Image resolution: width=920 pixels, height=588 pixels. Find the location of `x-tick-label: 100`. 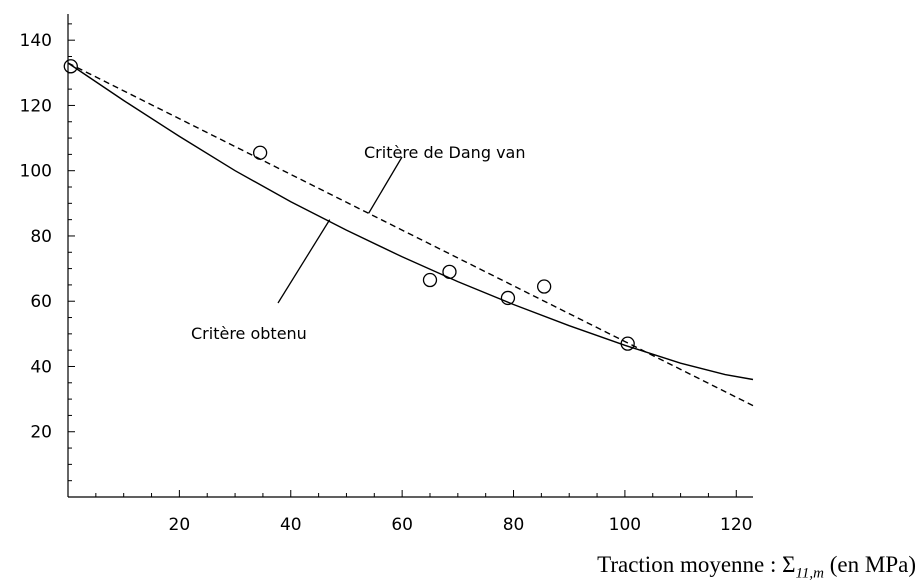

x-tick-label: 100 is located at coordinates (625, 525).